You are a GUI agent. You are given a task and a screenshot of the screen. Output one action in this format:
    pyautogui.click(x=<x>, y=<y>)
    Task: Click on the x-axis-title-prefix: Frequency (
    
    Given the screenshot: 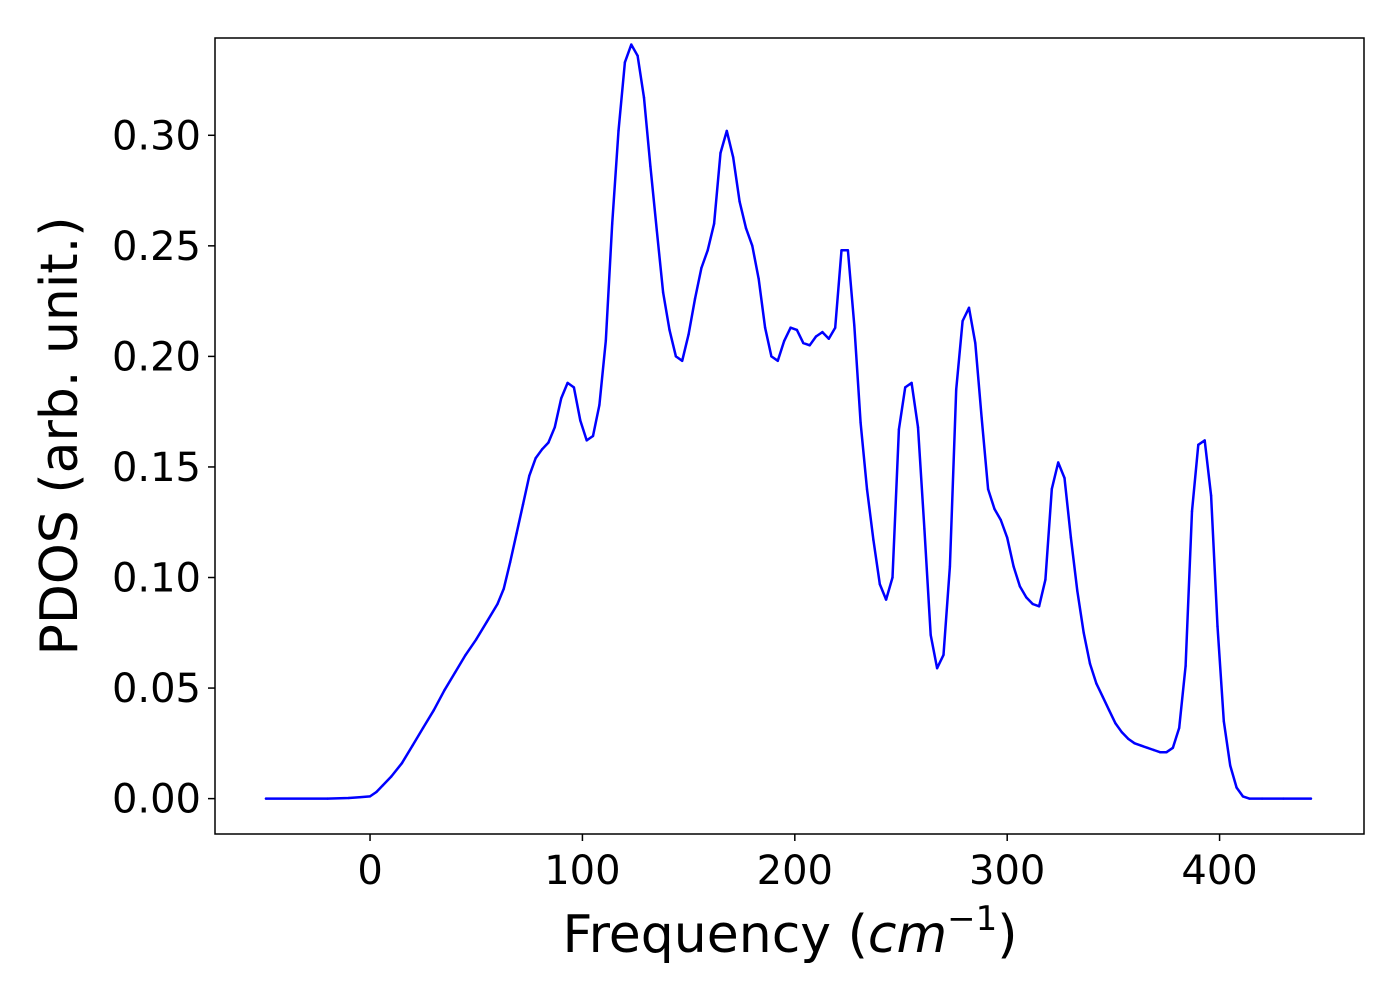 What is the action you would take?
    pyautogui.click(x=714, y=935)
    